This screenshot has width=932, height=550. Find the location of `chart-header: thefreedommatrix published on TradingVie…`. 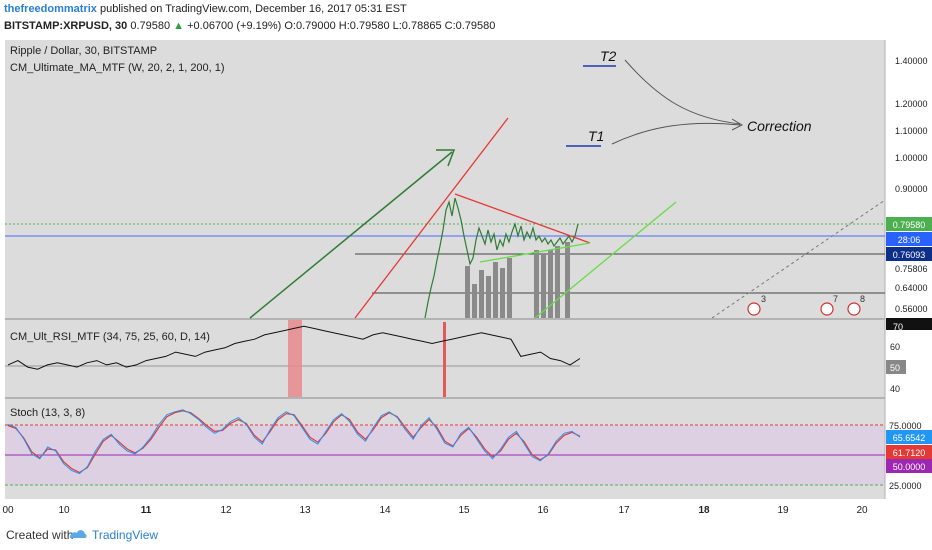

chart-header: thefreedommatrix published on TradingVie… is located at coordinates (466, 20).